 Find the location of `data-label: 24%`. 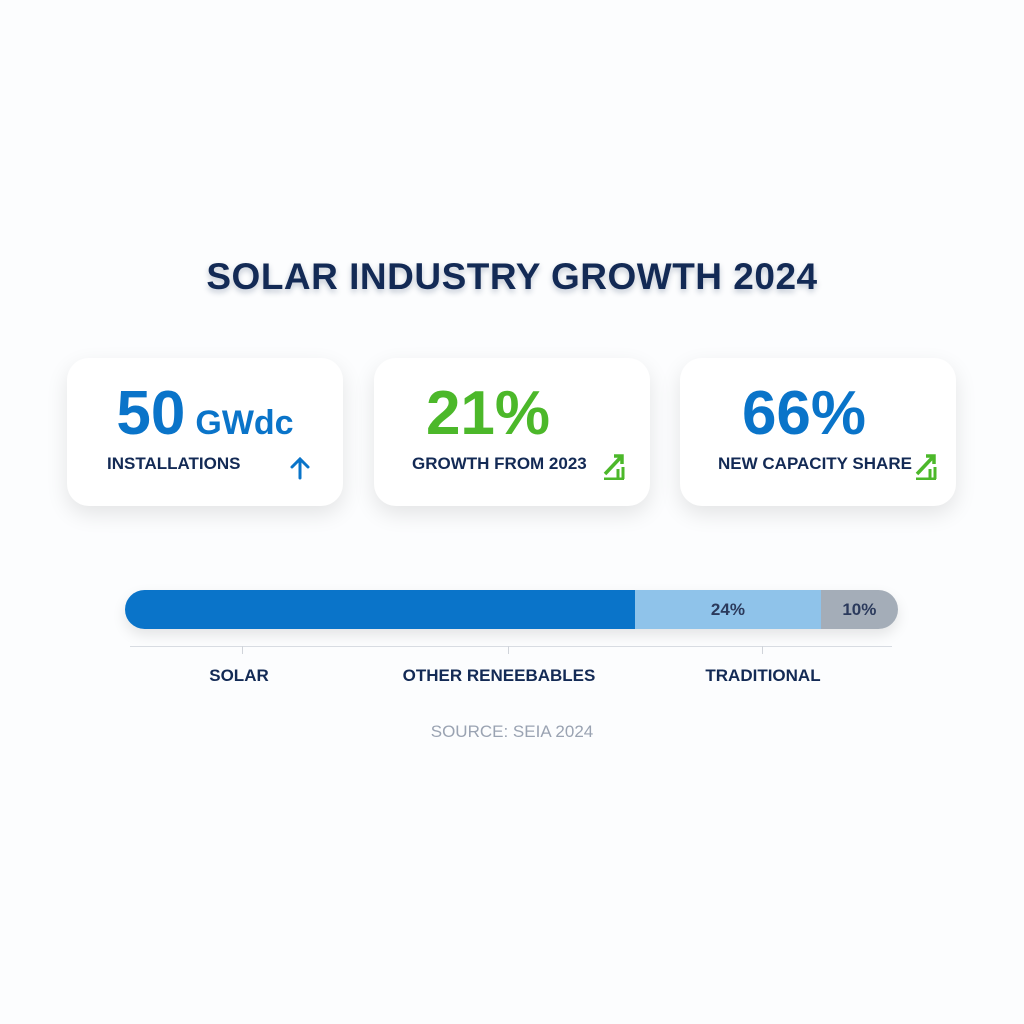

data-label: 24% is located at coordinates (727, 609).